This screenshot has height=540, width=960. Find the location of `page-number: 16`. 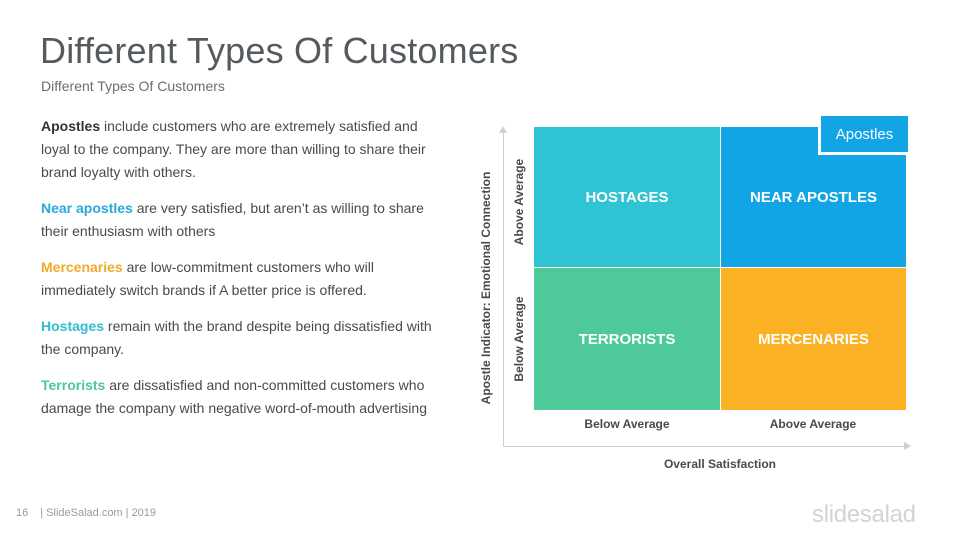

page-number: 16 is located at coordinates (22, 513).